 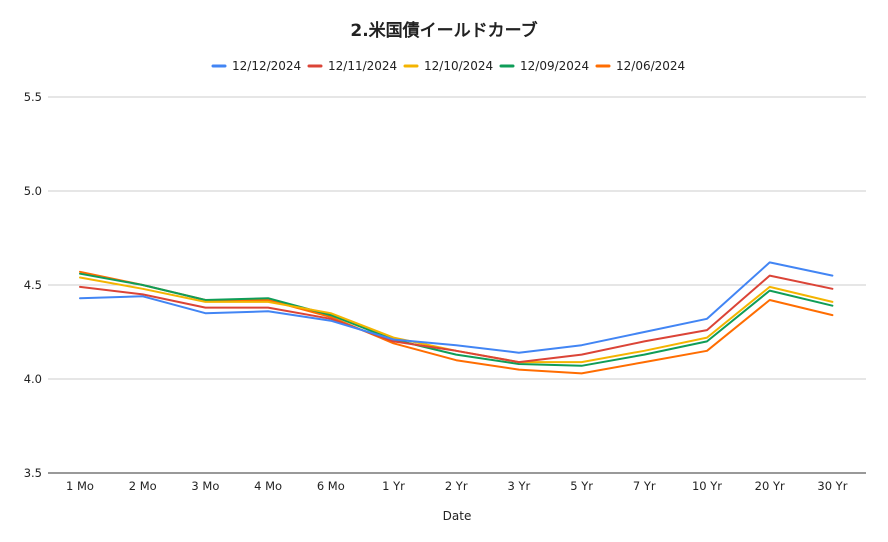 What do you see at coordinates (393, 486) in the screenshot?
I see `x-tick-label: 1 Yr` at bounding box center [393, 486].